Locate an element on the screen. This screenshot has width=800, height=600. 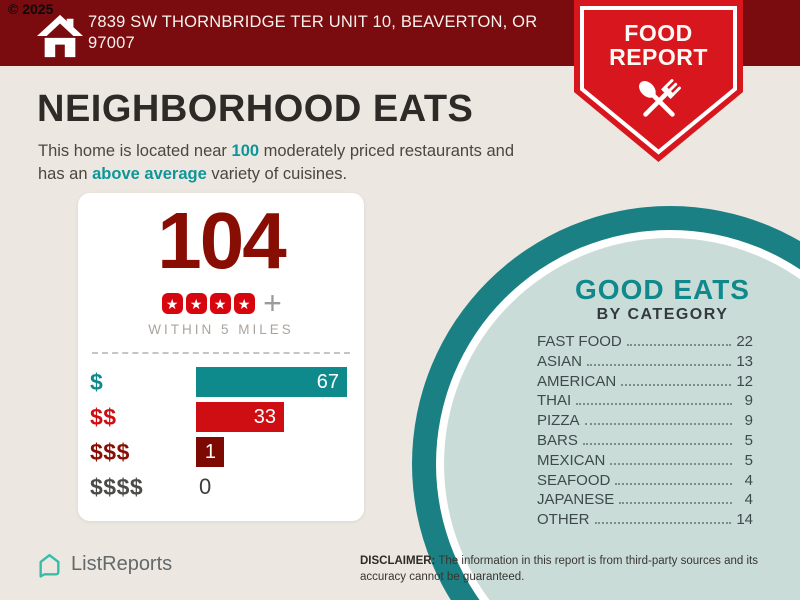
food-report-badge: FOOD REPORT is located at coordinates (658, 81).